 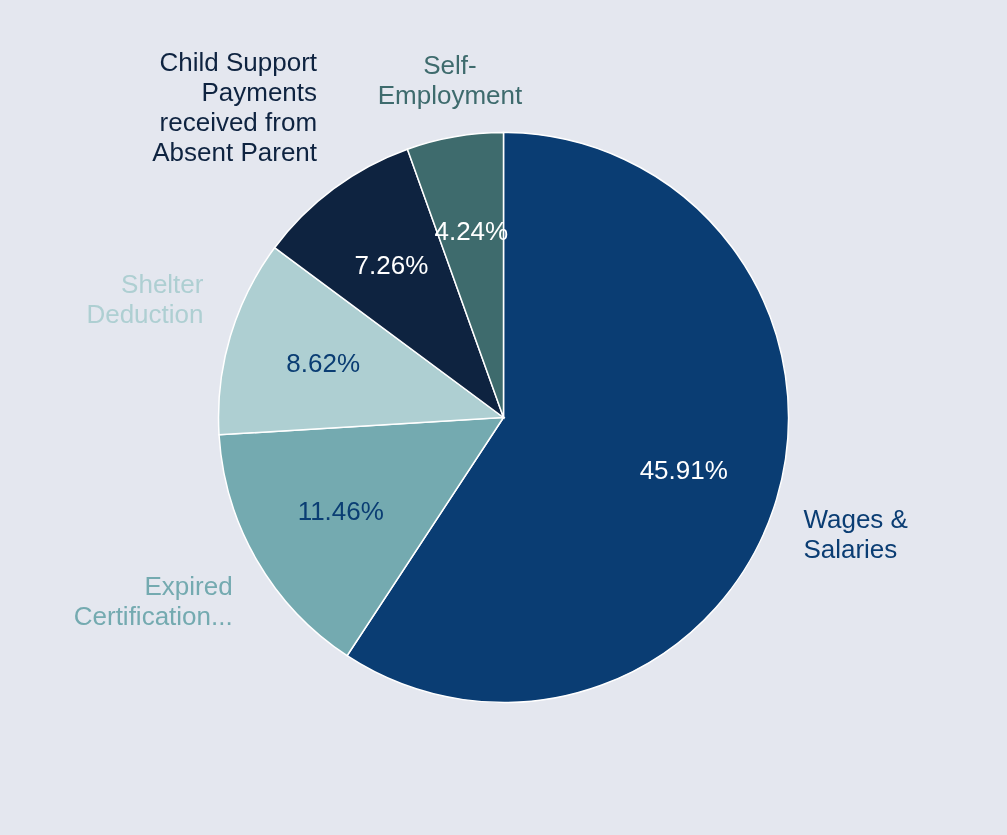 What do you see at coordinates (450, 80) in the screenshot?
I see `slice-label: Self-Employment` at bounding box center [450, 80].